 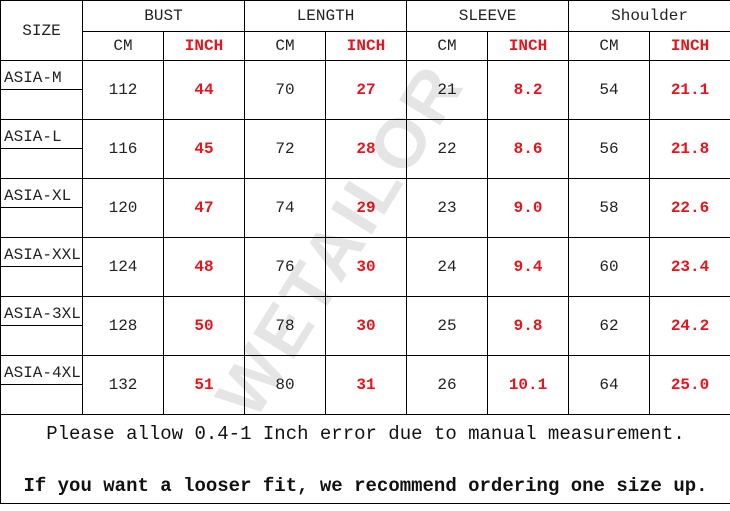 I want to click on bust-in-cell: 50, so click(x=204, y=326).